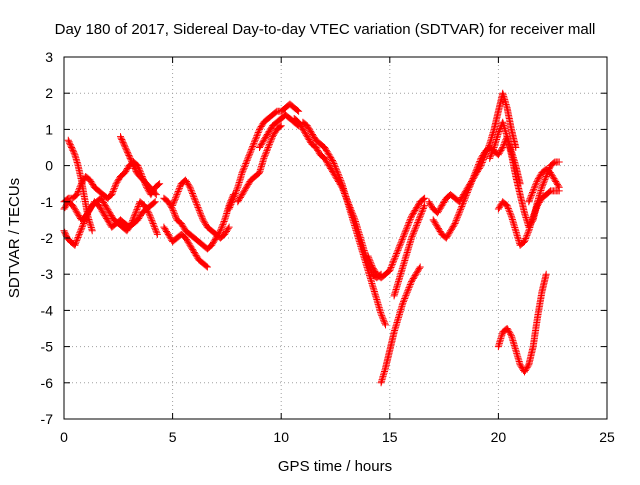 The height and width of the screenshot is (485, 640). What do you see at coordinates (47, 310) in the screenshot?
I see `y-tick-label: -4` at bounding box center [47, 310].